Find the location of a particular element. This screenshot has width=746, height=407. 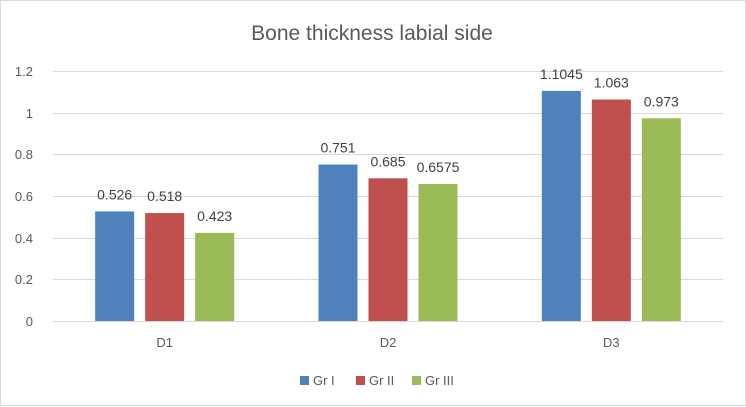

data-label: 1.063 is located at coordinates (611, 83).